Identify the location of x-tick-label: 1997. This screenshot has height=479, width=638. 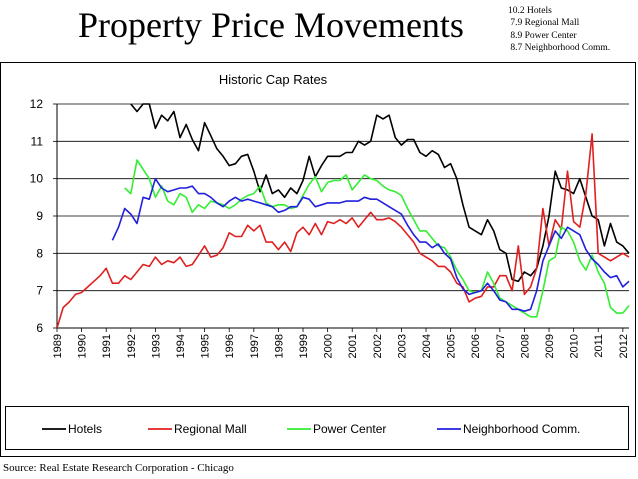
(255, 346).